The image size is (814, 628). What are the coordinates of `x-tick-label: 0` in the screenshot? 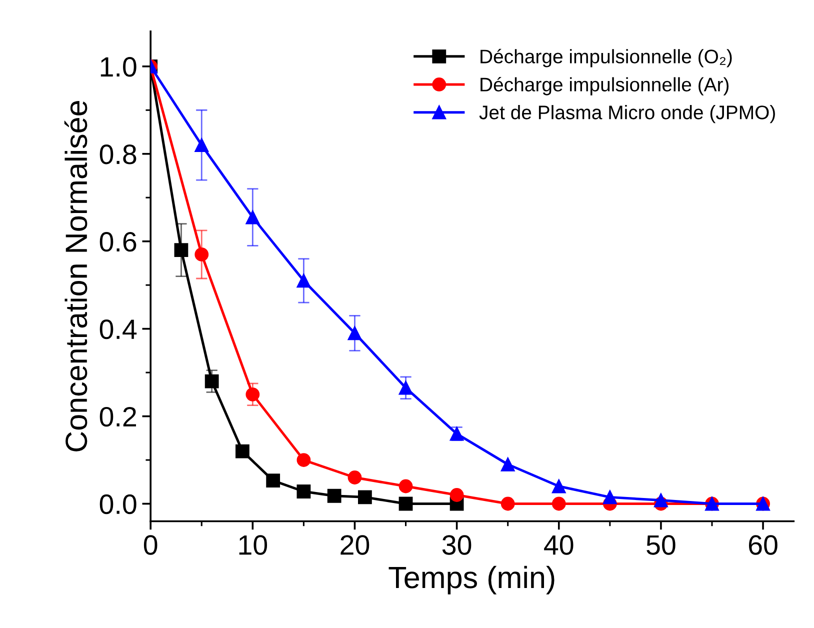 It's located at (151, 545).